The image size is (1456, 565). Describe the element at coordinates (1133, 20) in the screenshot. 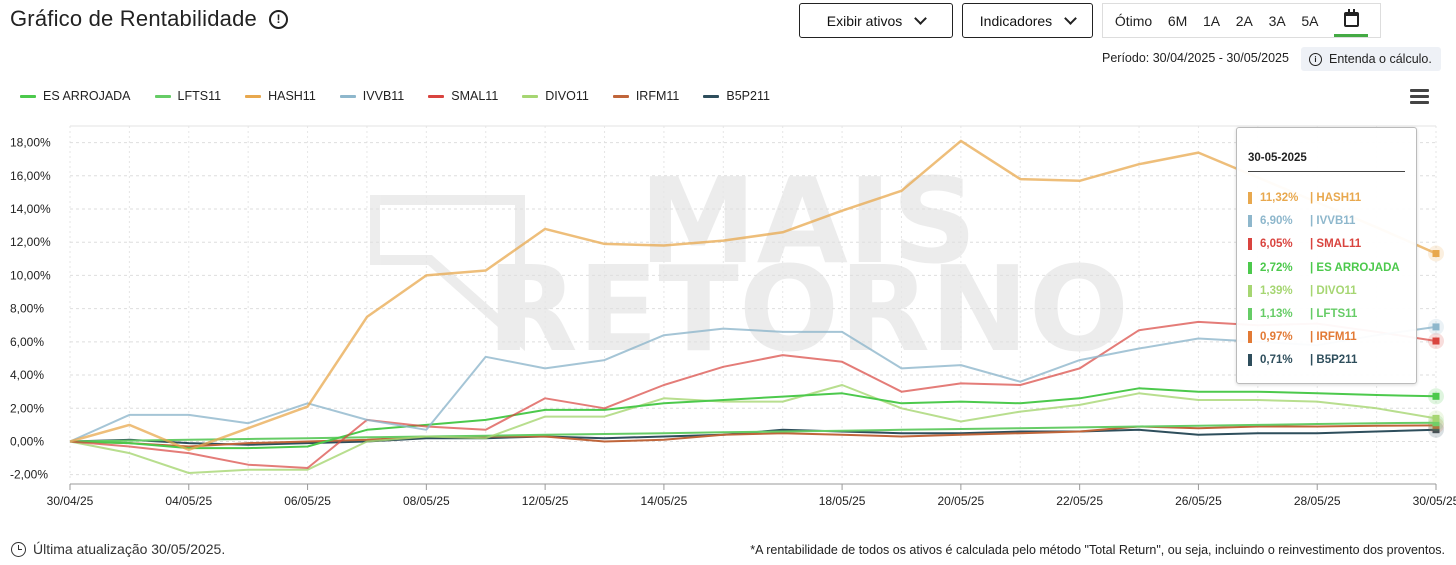

I see `period-btn-otimo: Ótimo` at that location.